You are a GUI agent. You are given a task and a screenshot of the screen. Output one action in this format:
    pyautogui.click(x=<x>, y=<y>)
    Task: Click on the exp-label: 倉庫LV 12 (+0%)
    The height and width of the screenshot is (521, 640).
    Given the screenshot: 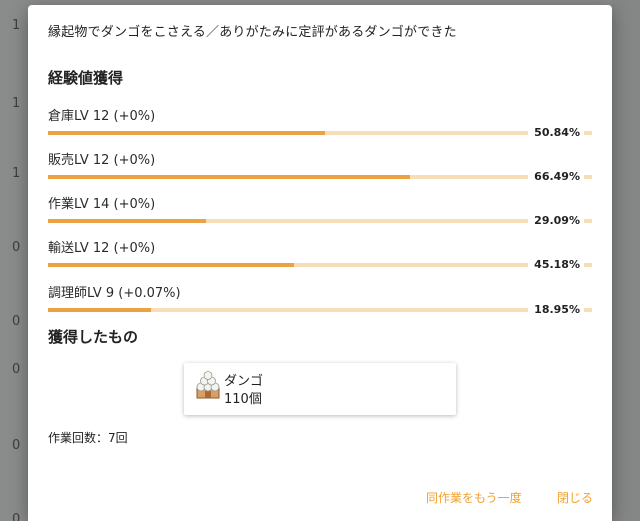 What is the action you would take?
    pyautogui.click(x=102, y=116)
    